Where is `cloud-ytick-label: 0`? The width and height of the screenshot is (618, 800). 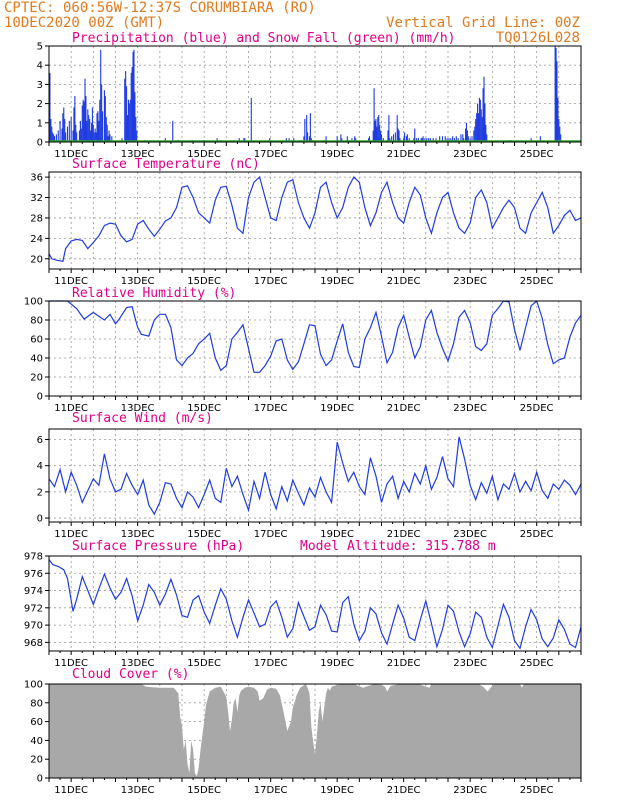
cloud-ytick-label: 0 is located at coordinates (40, 779).